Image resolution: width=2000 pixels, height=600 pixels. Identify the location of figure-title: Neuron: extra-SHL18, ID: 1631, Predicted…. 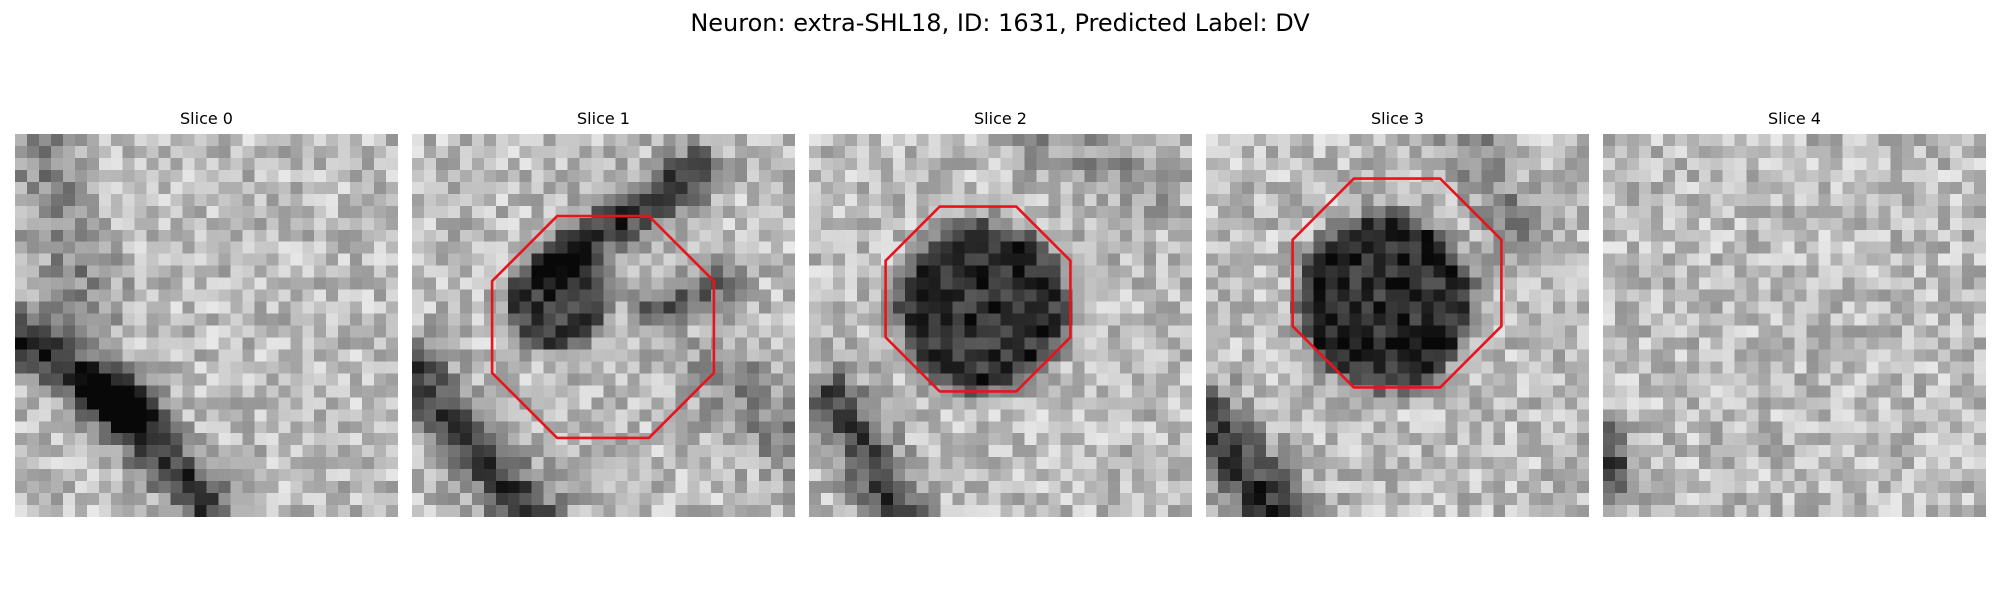
(1000, 23).